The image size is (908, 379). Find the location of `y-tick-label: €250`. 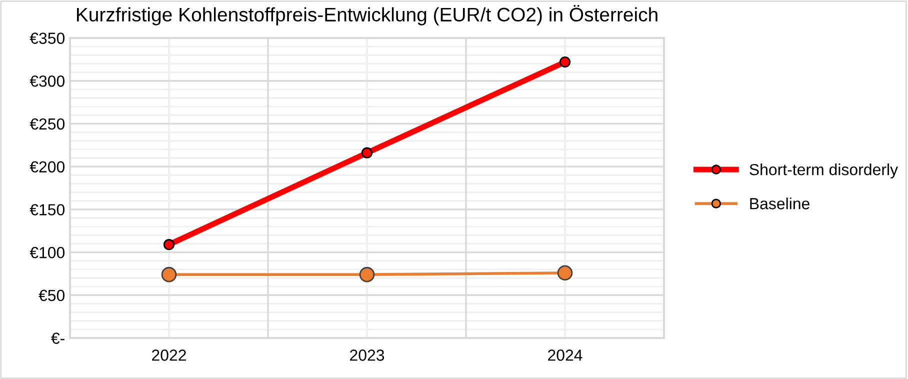

y-tick-label: €250 is located at coordinates (47, 124).